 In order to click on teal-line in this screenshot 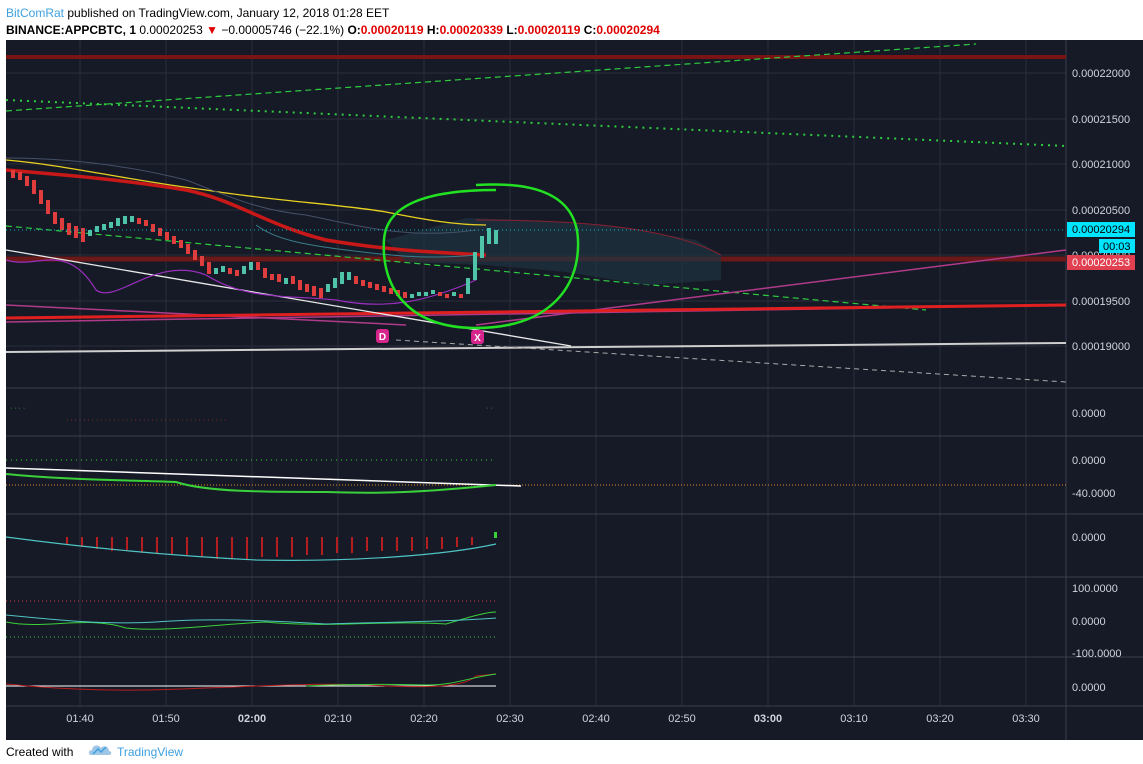, I will do `click(366, 241)`.